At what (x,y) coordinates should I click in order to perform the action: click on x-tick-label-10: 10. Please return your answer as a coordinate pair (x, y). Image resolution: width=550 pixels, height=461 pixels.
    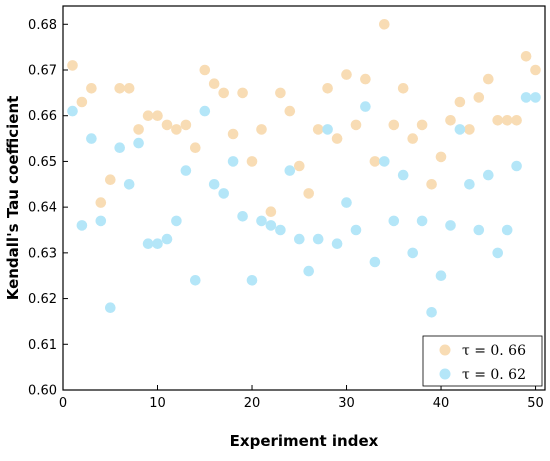
    Looking at the image, I should click on (157, 403).